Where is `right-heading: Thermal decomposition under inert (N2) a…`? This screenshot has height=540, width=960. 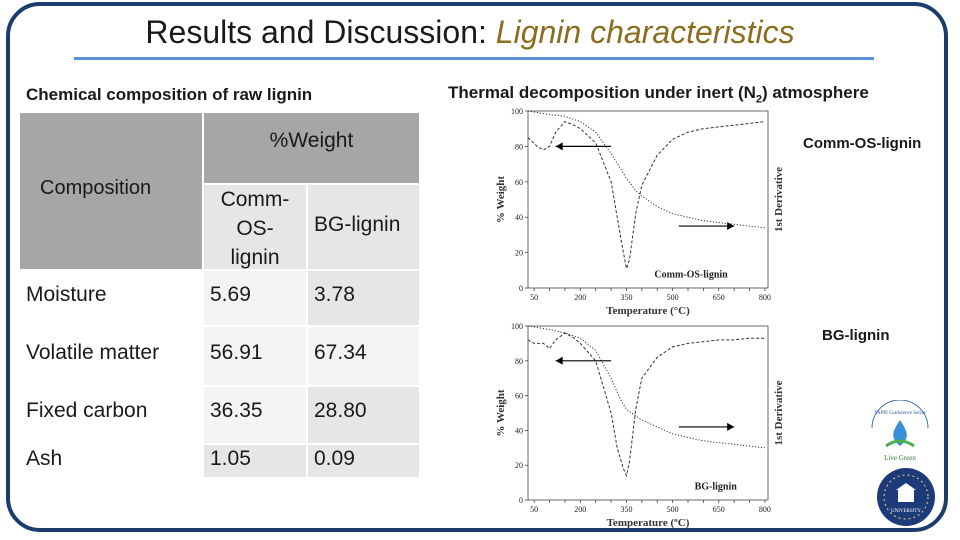 right-heading: Thermal decomposition under inert (N2) a… is located at coordinates (658, 94).